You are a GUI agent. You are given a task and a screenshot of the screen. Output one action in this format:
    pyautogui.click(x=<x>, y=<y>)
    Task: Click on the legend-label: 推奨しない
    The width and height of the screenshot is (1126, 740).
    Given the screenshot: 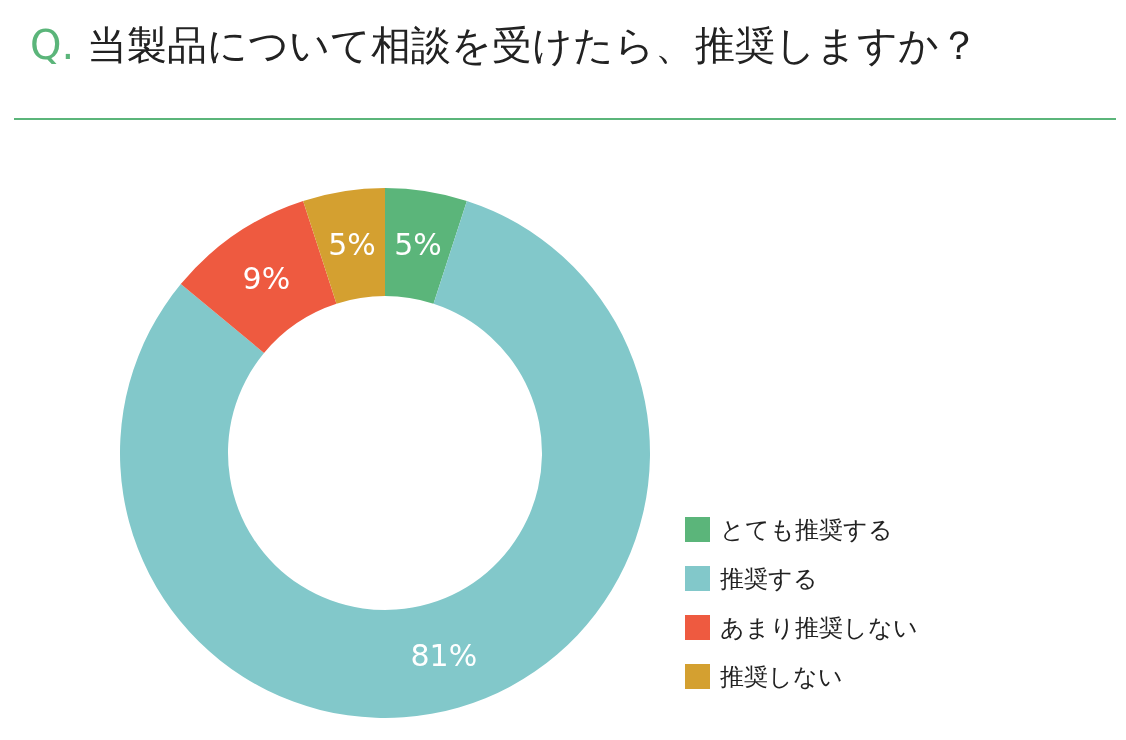 What is the action you would take?
    pyautogui.click(x=781, y=677)
    